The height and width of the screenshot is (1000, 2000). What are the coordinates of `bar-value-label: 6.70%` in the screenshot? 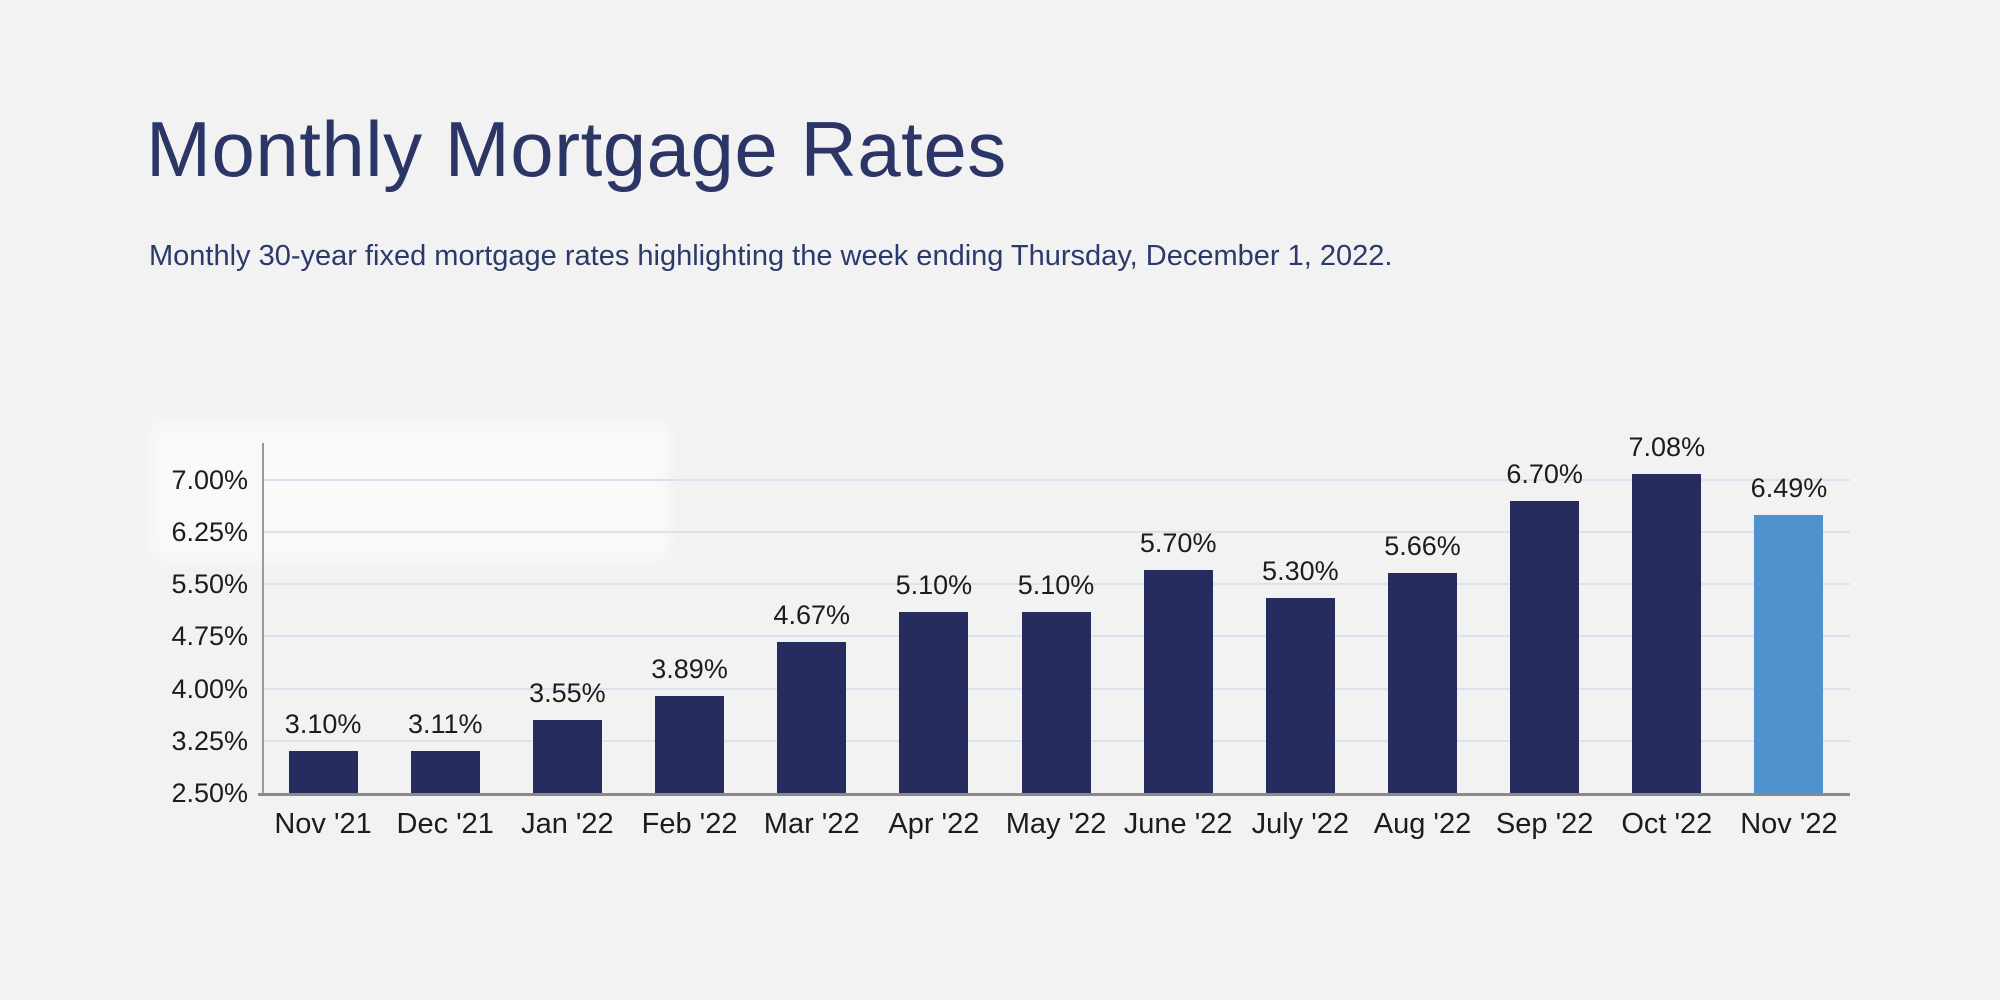 It's located at (1544, 473).